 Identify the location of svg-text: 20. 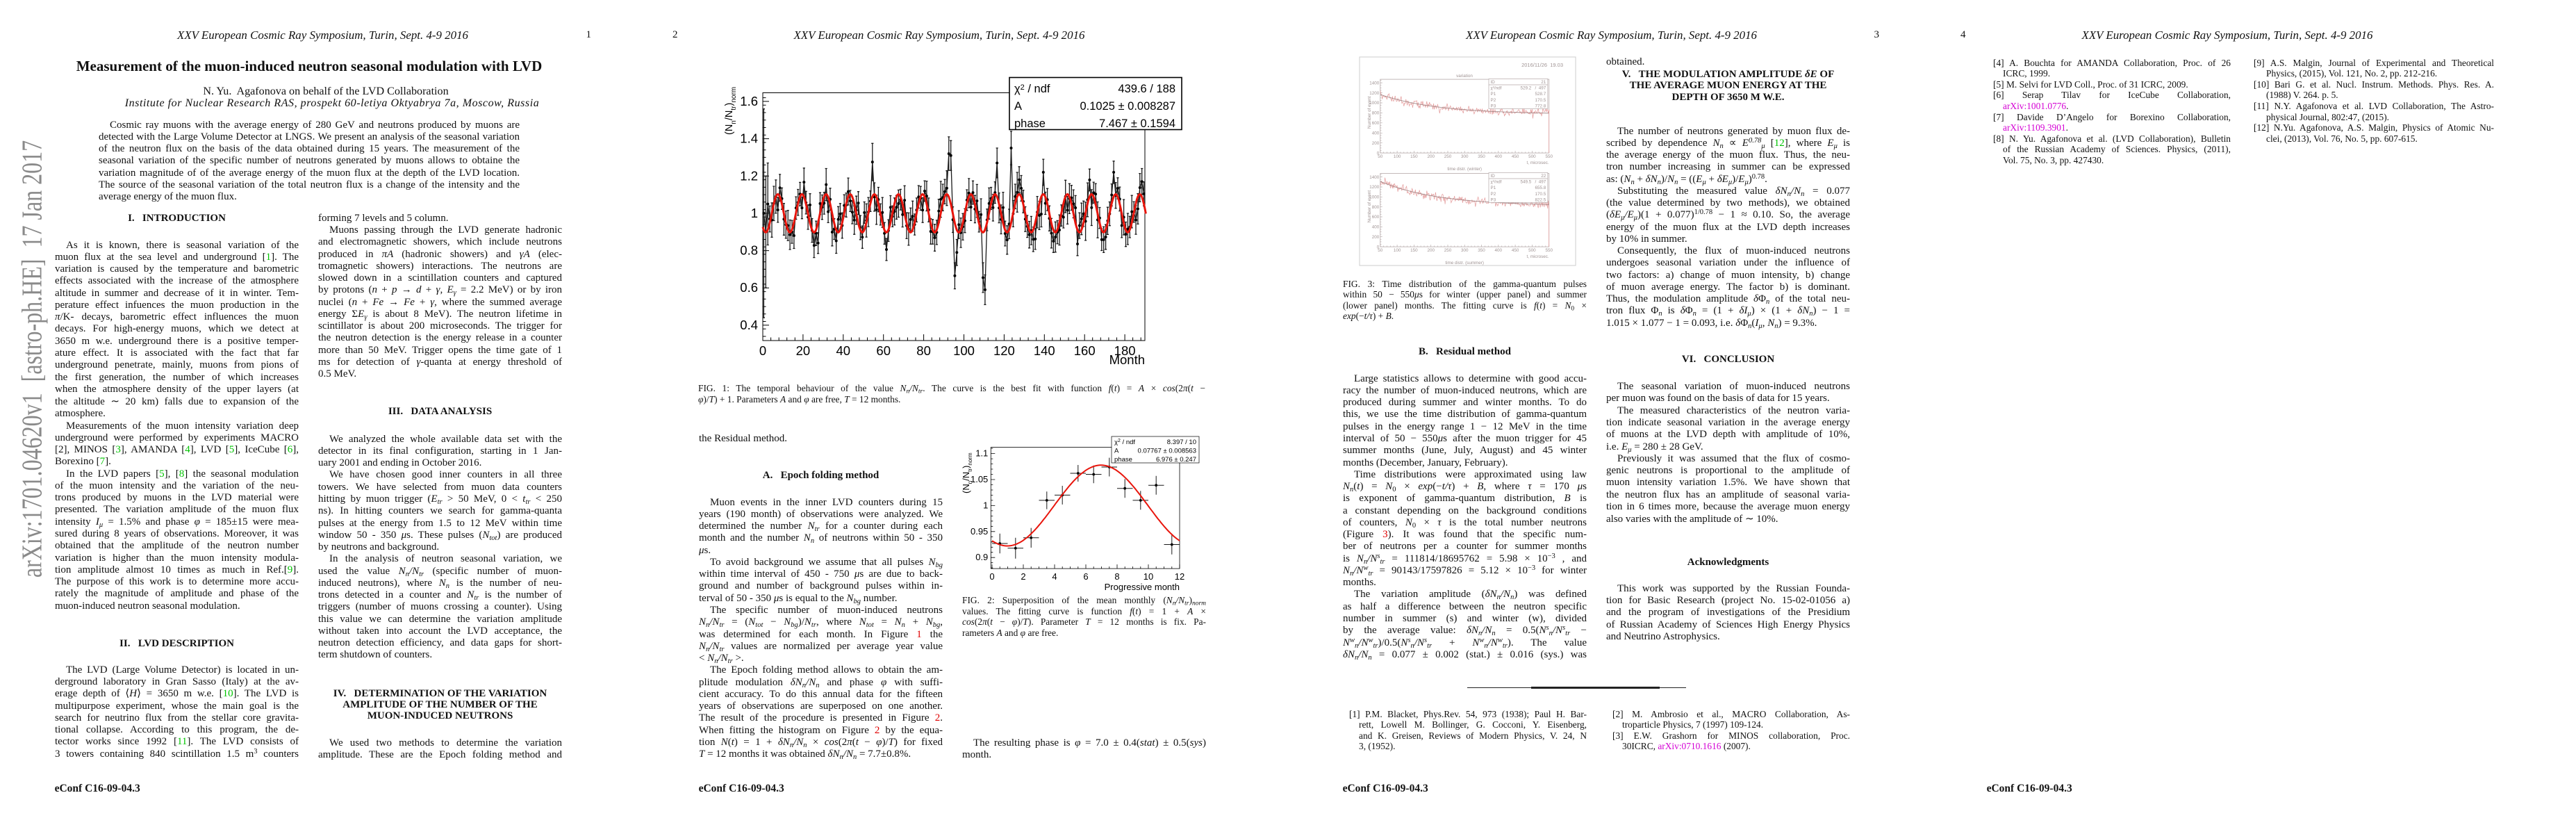
(804, 350).